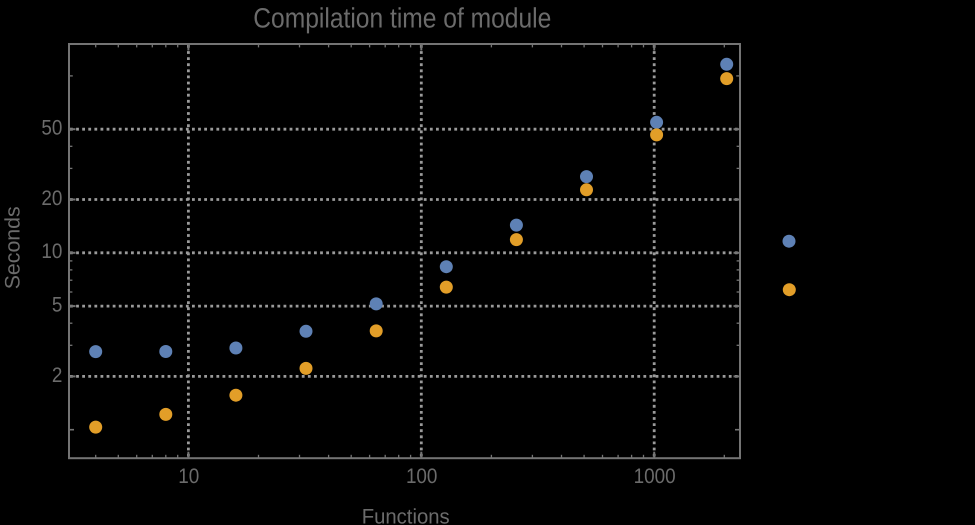 Image resolution: width=975 pixels, height=525 pixels. Describe the element at coordinates (13, 247) in the screenshot. I see `svg-text: Seconds` at that location.